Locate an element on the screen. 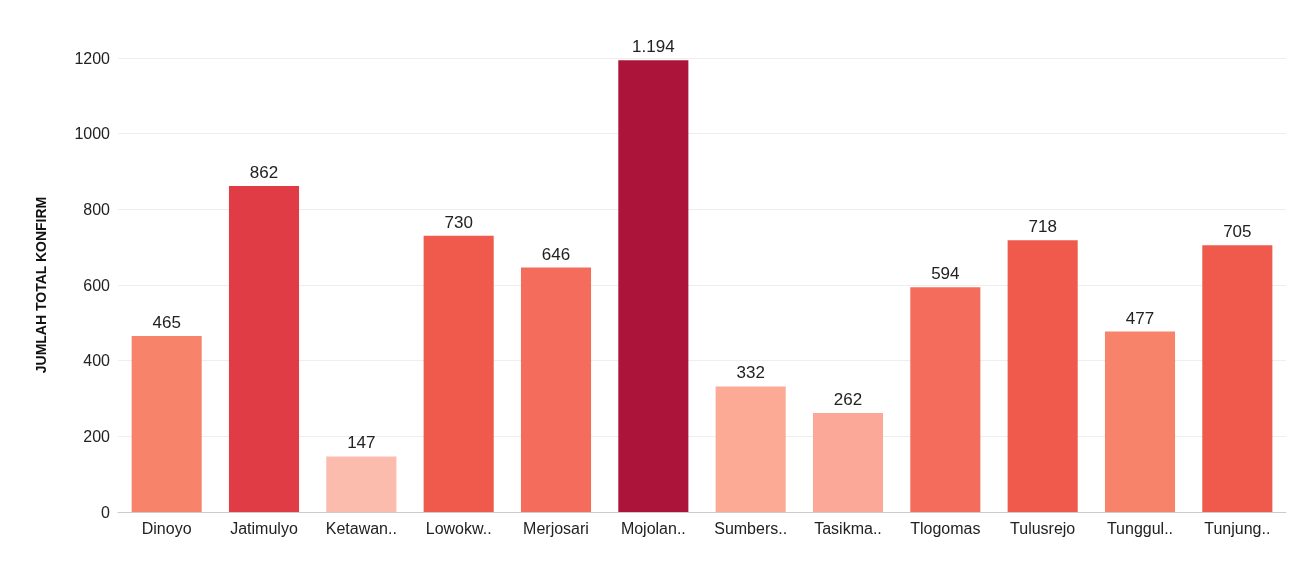  y-axis-title: JUMLAH TOTAL KONFIRM is located at coordinates (41, 285).